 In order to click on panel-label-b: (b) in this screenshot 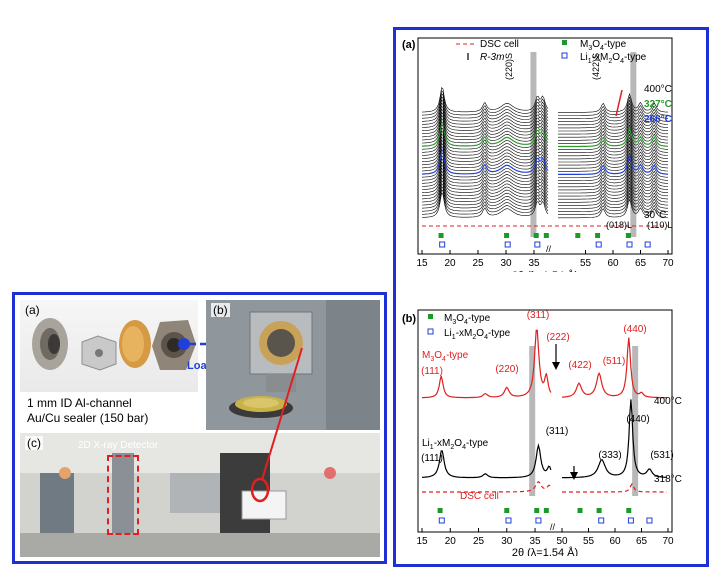, I will do `click(409, 319)`.